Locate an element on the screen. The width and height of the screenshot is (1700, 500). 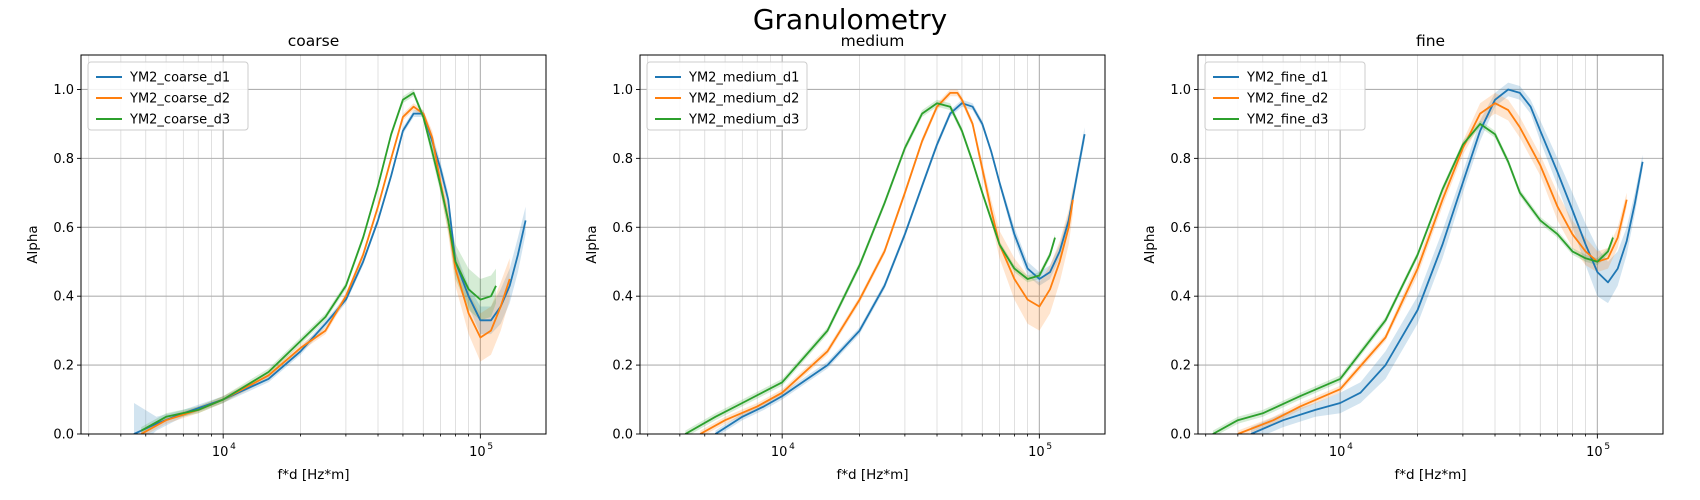
legend-label: YM2_medium_d1 is located at coordinates (743, 78).